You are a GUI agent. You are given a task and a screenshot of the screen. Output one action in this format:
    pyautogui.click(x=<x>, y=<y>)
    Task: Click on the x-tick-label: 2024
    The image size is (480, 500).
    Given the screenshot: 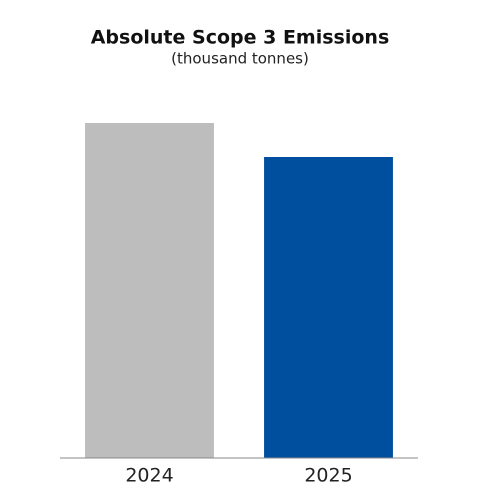 What is the action you would take?
    pyautogui.click(x=149, y=476)
    